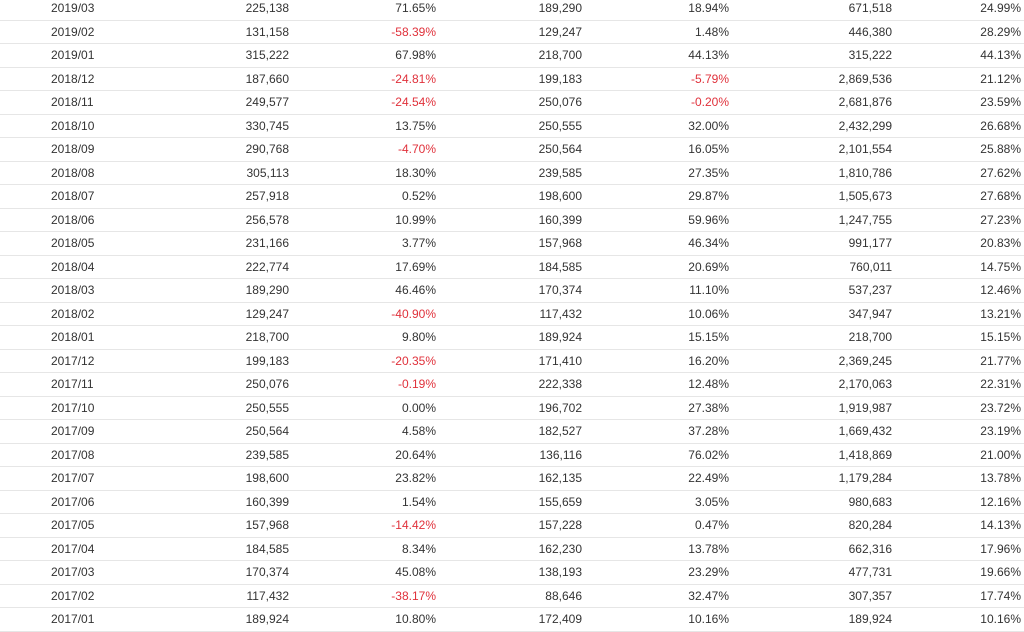 This screenshot has height=632, width=1024. Describe the element at coordinates (810, 102) in the screenshot. I see `cell-value-3: 2,681,876` at that location.